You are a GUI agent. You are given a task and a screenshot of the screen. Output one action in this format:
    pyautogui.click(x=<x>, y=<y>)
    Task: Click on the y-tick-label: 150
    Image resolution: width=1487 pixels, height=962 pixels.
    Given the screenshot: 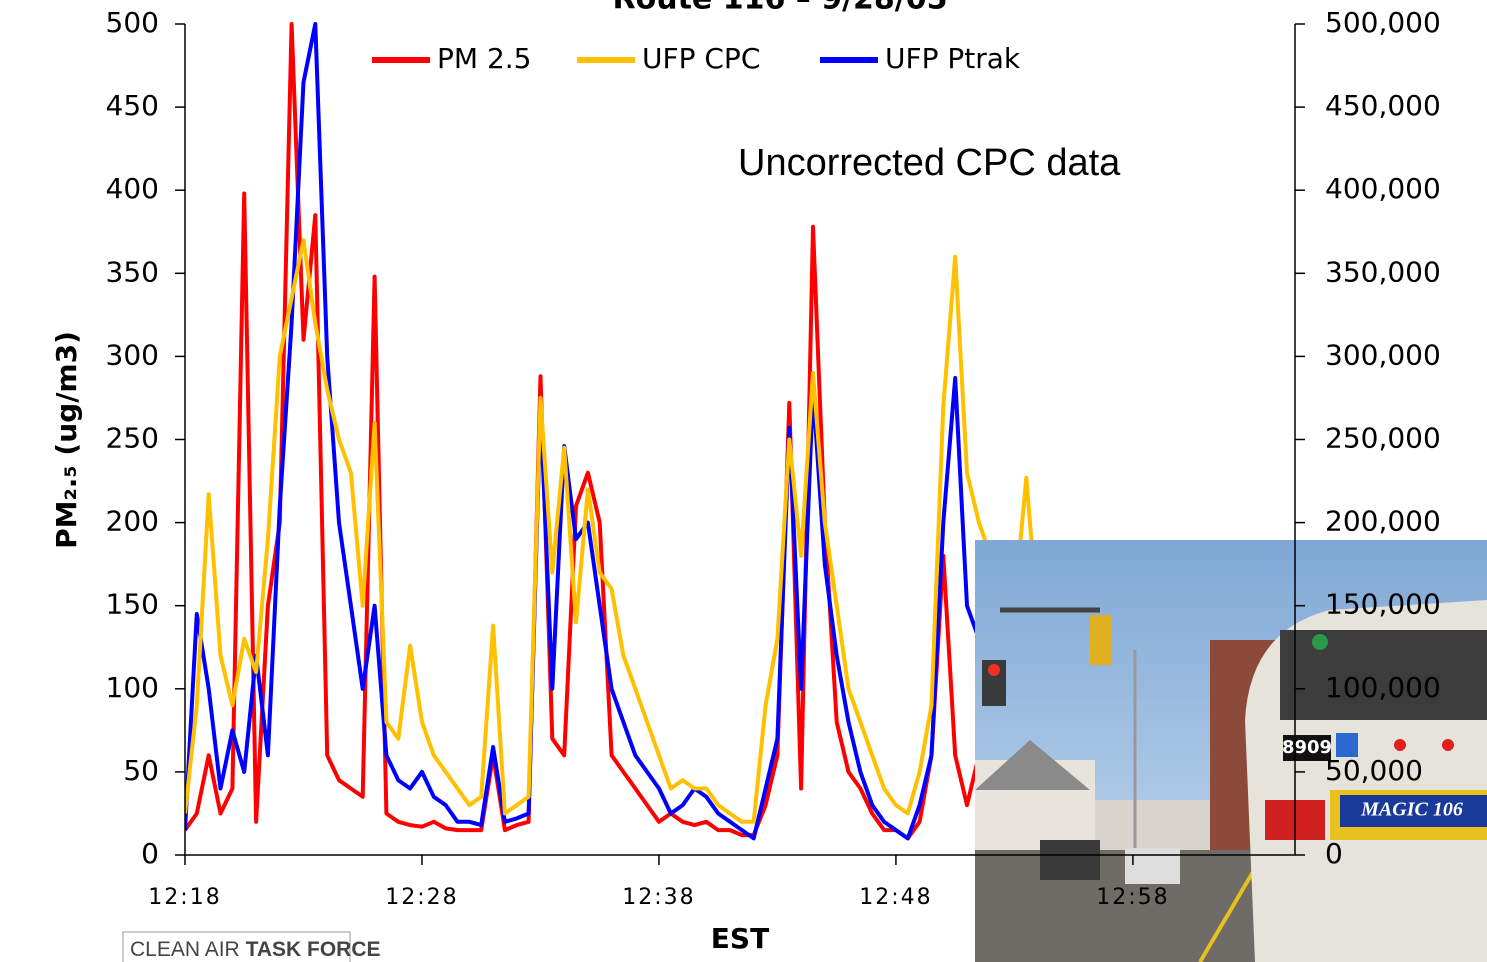 What is the action you would take?
    pyautogui.click(x=132, y=604)
    